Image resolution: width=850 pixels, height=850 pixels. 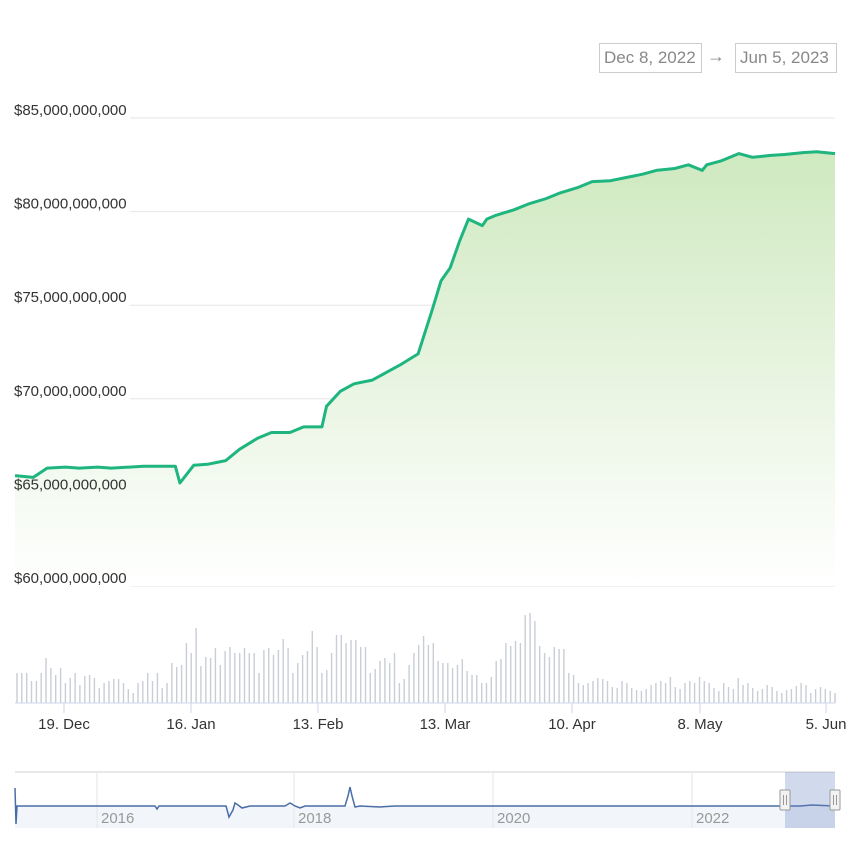 What do you see at coordinates (700, 724) in the screenshot?
I see `x-axis-label: 8. May` at bounding box center [700, 724].